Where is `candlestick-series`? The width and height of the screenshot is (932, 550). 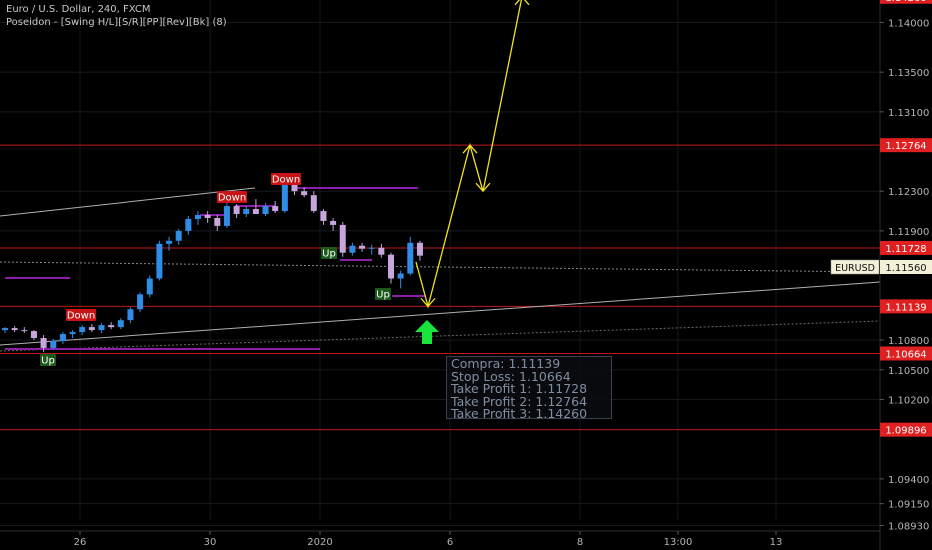 candlestick-series is located at coordinates (212, 265).